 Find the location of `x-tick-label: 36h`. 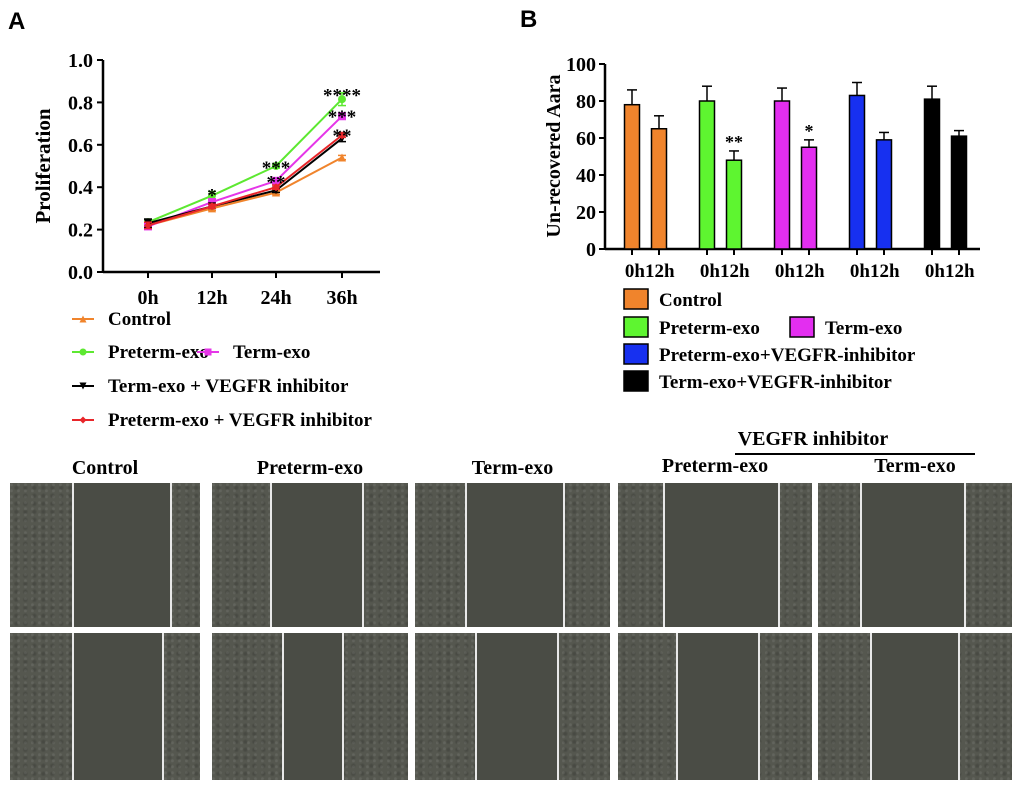

x-tick-label: 36h is located at coordinates (341, 298).